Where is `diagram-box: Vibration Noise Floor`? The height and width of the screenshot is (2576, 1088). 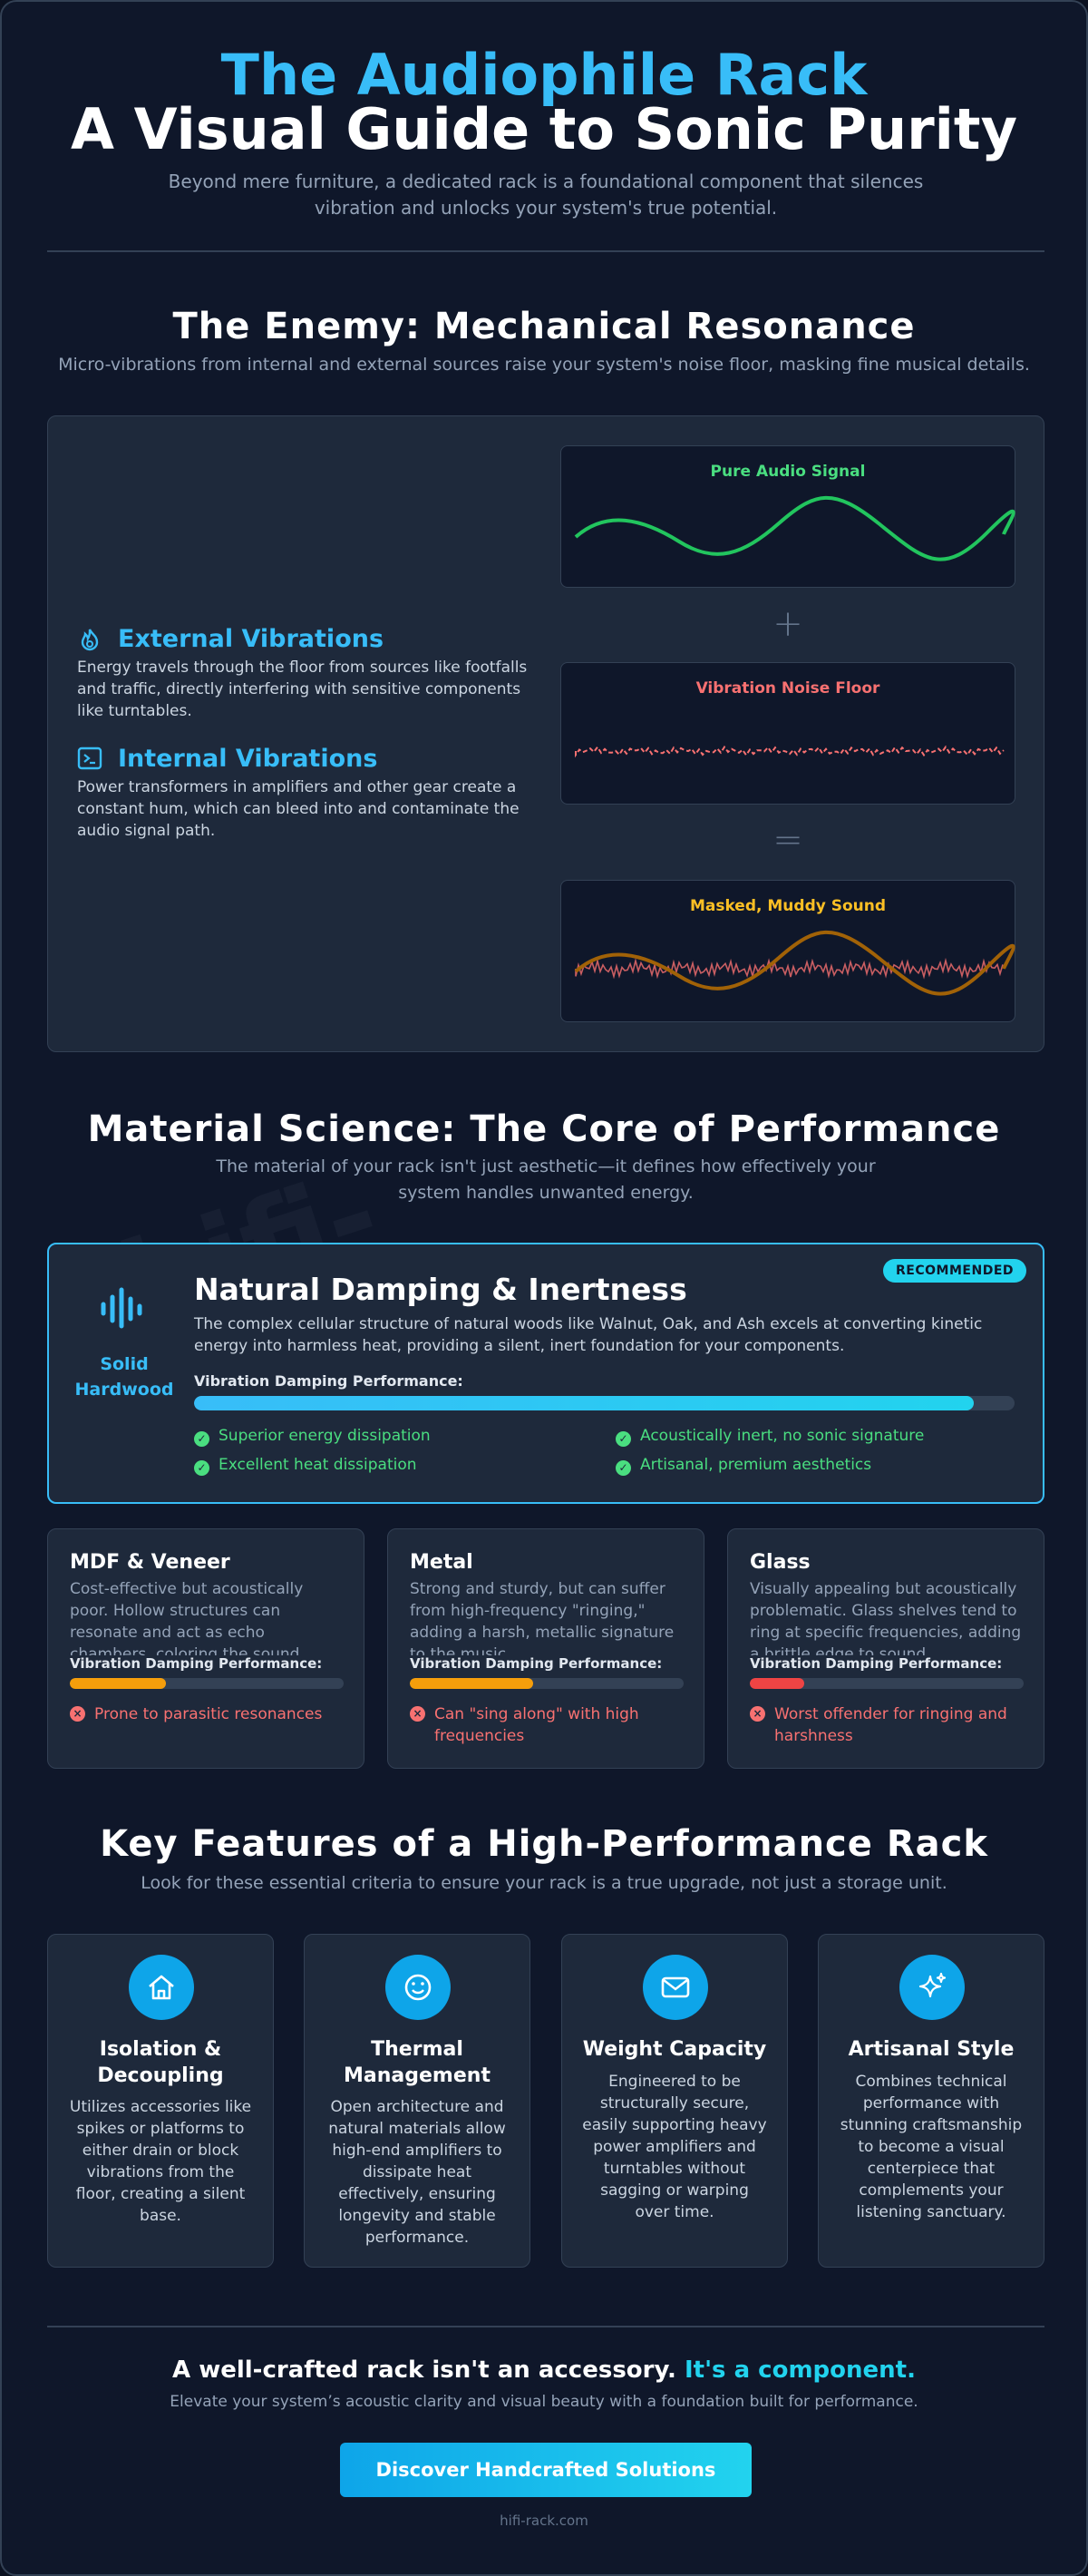 diagram-box: Vibration Noise Floor is located at coordinates (787, 733).